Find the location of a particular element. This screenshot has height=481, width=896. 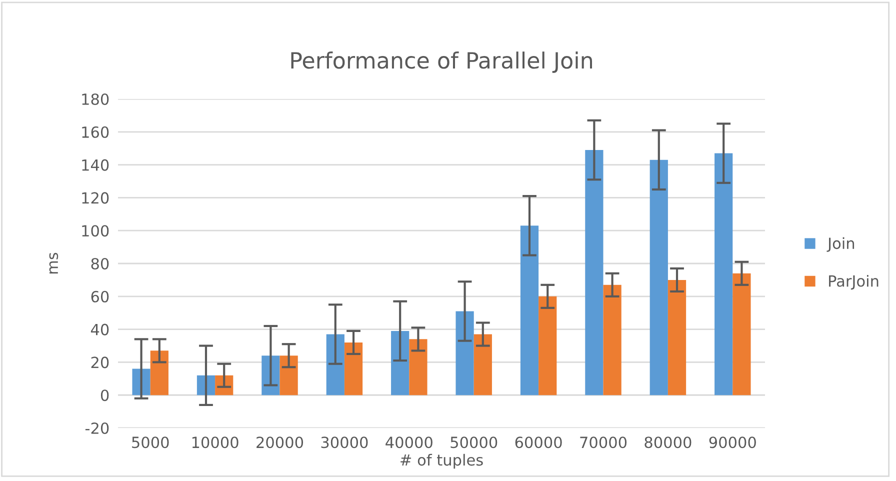

y-tick-label: 20 is located at coordinates (100, 362).